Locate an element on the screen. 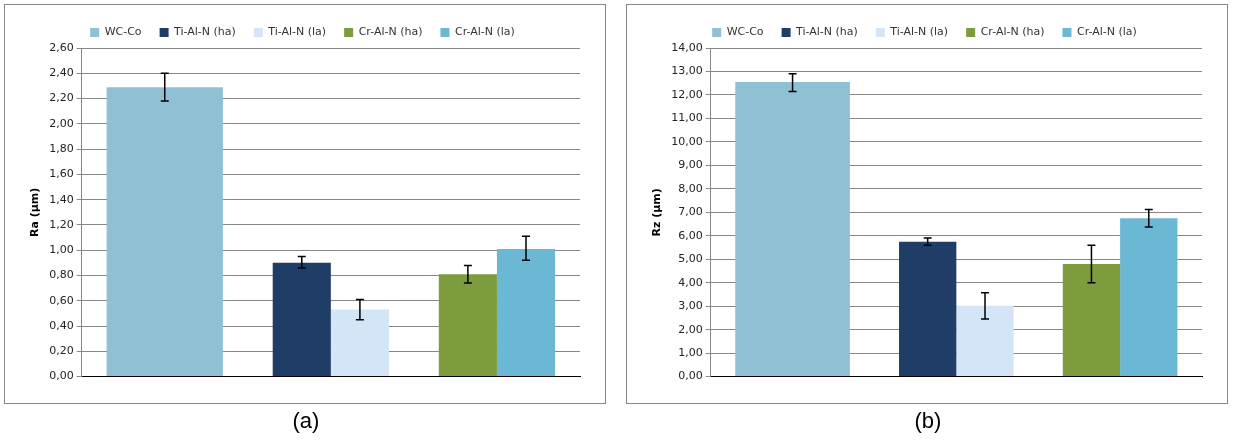 Image resolution: width=1236 pixels, height=441 pixels. y-tick-label: 14,00 is located at coordinates (687, 47).